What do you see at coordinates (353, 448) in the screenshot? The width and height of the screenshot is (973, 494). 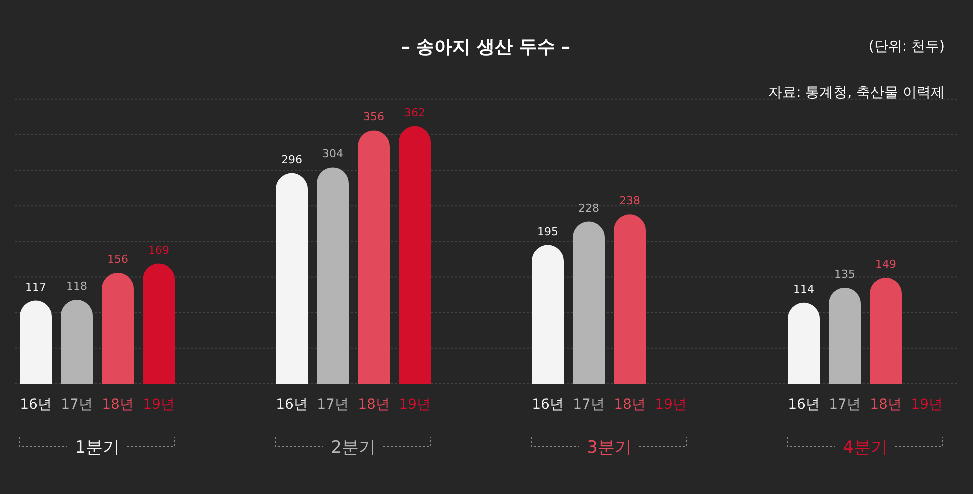 I see `x-tick-label: 2분기` at bounding box center [353, 448].